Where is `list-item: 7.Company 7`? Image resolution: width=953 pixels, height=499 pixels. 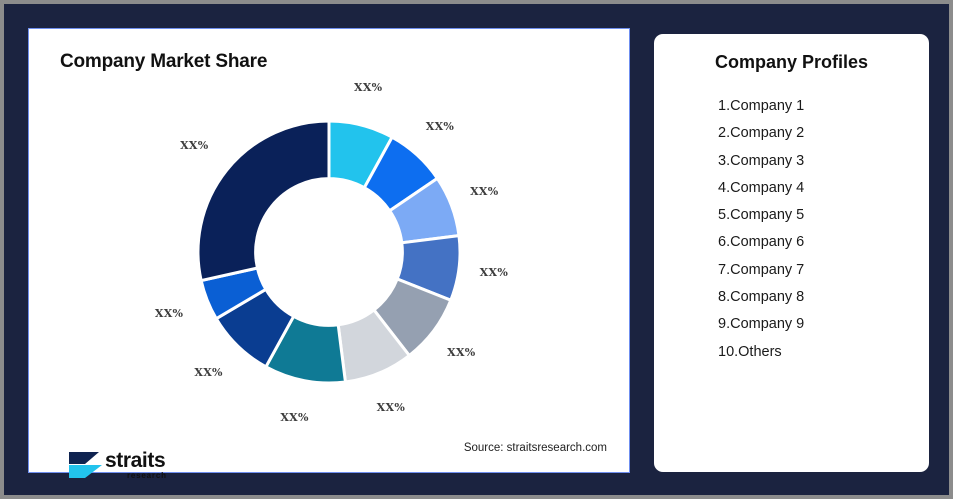 list-item: 7.Company 7 is located at coordinates (761, 269).